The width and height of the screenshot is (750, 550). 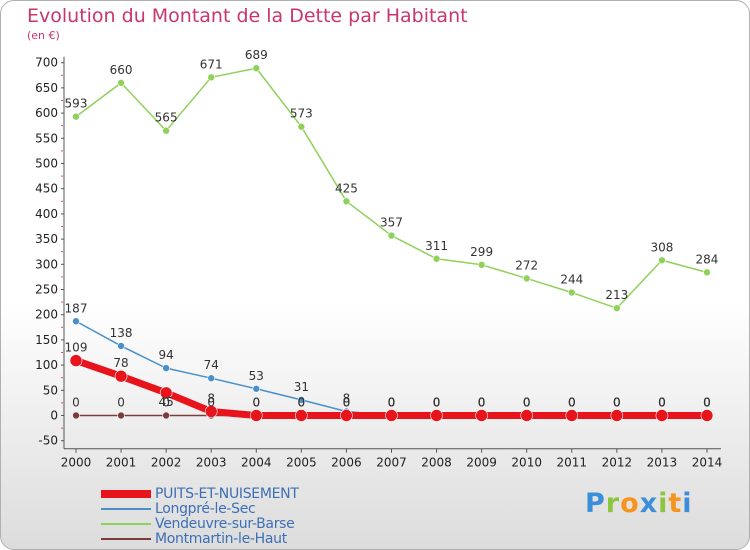 What do you see at coordinates (120, 363) in the screenshot?
I see `data-label: 78` at bounding box center [120, 363].